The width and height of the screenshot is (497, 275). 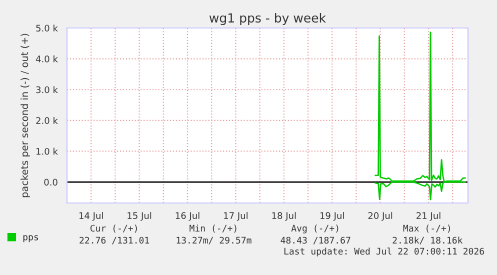 What do you see at coordinates (284, 216) in the screenshot?
I see `x-tick-label: 18 Jul` at bounding box center [284, 216].